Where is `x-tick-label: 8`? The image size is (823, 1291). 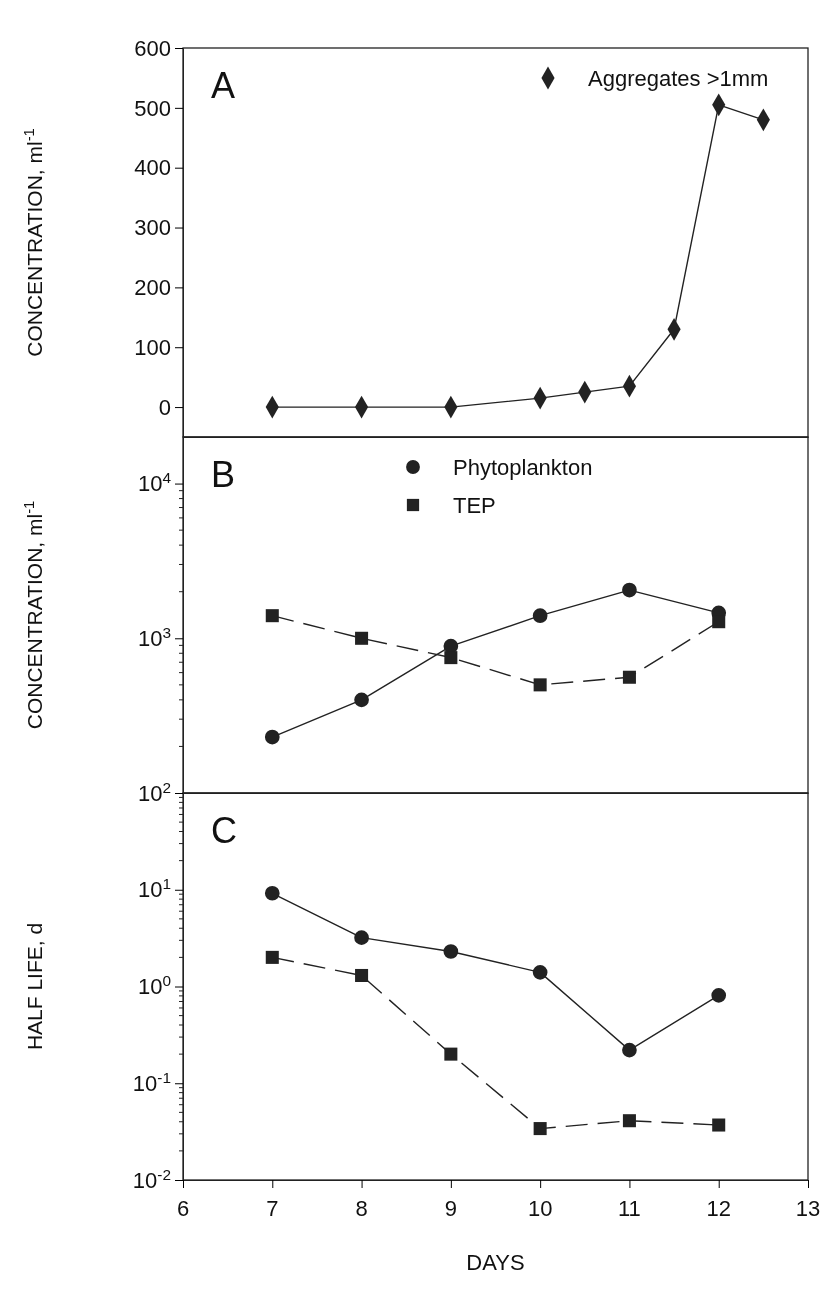
x-tick-label: 8 is located at coordinates (361, 1208).